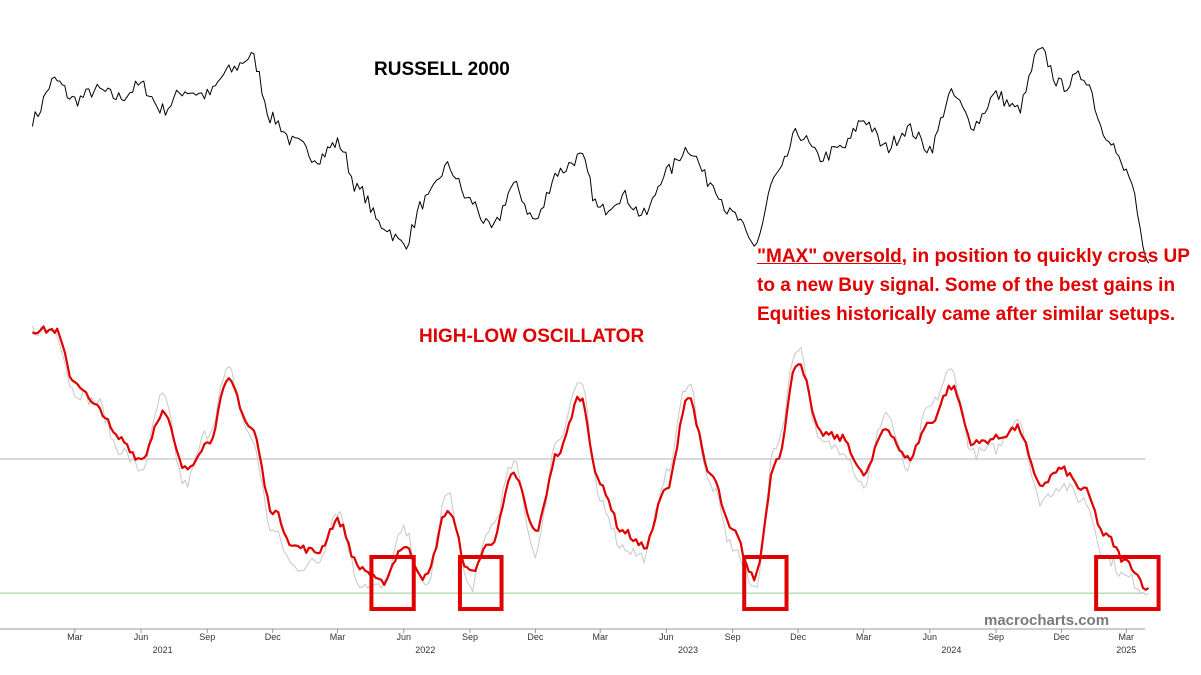 The image size is (1201, 675). I want to click on annotation-highlight: "MAX" oversold, so click(829, 256).